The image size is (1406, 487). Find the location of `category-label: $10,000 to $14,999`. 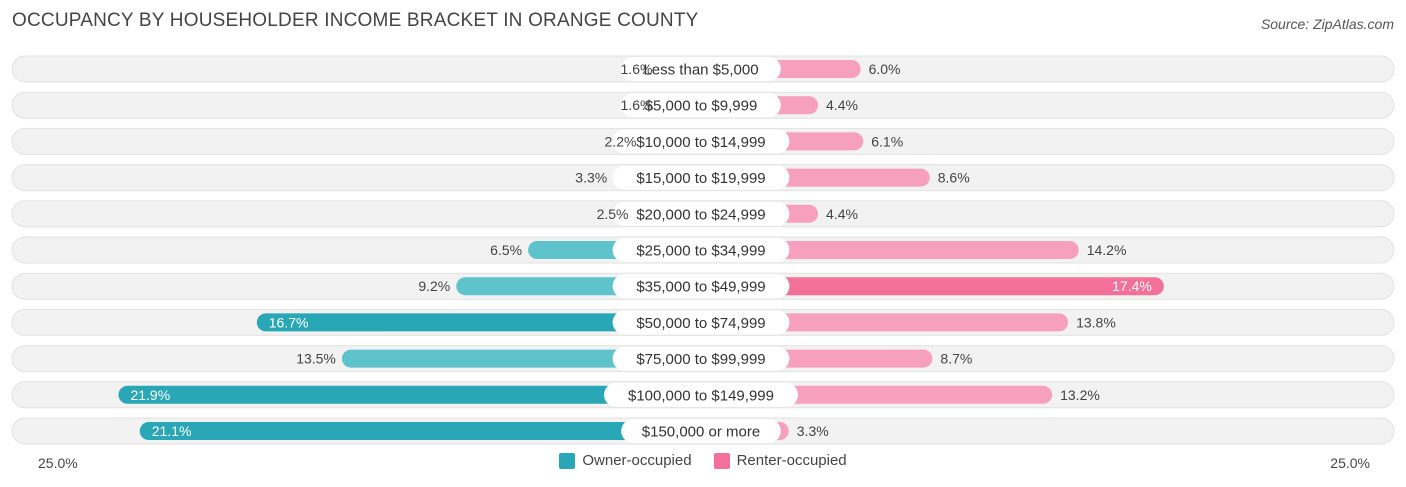

category-label: $10,000 to $14,999 is located at coordinates (700, 142).